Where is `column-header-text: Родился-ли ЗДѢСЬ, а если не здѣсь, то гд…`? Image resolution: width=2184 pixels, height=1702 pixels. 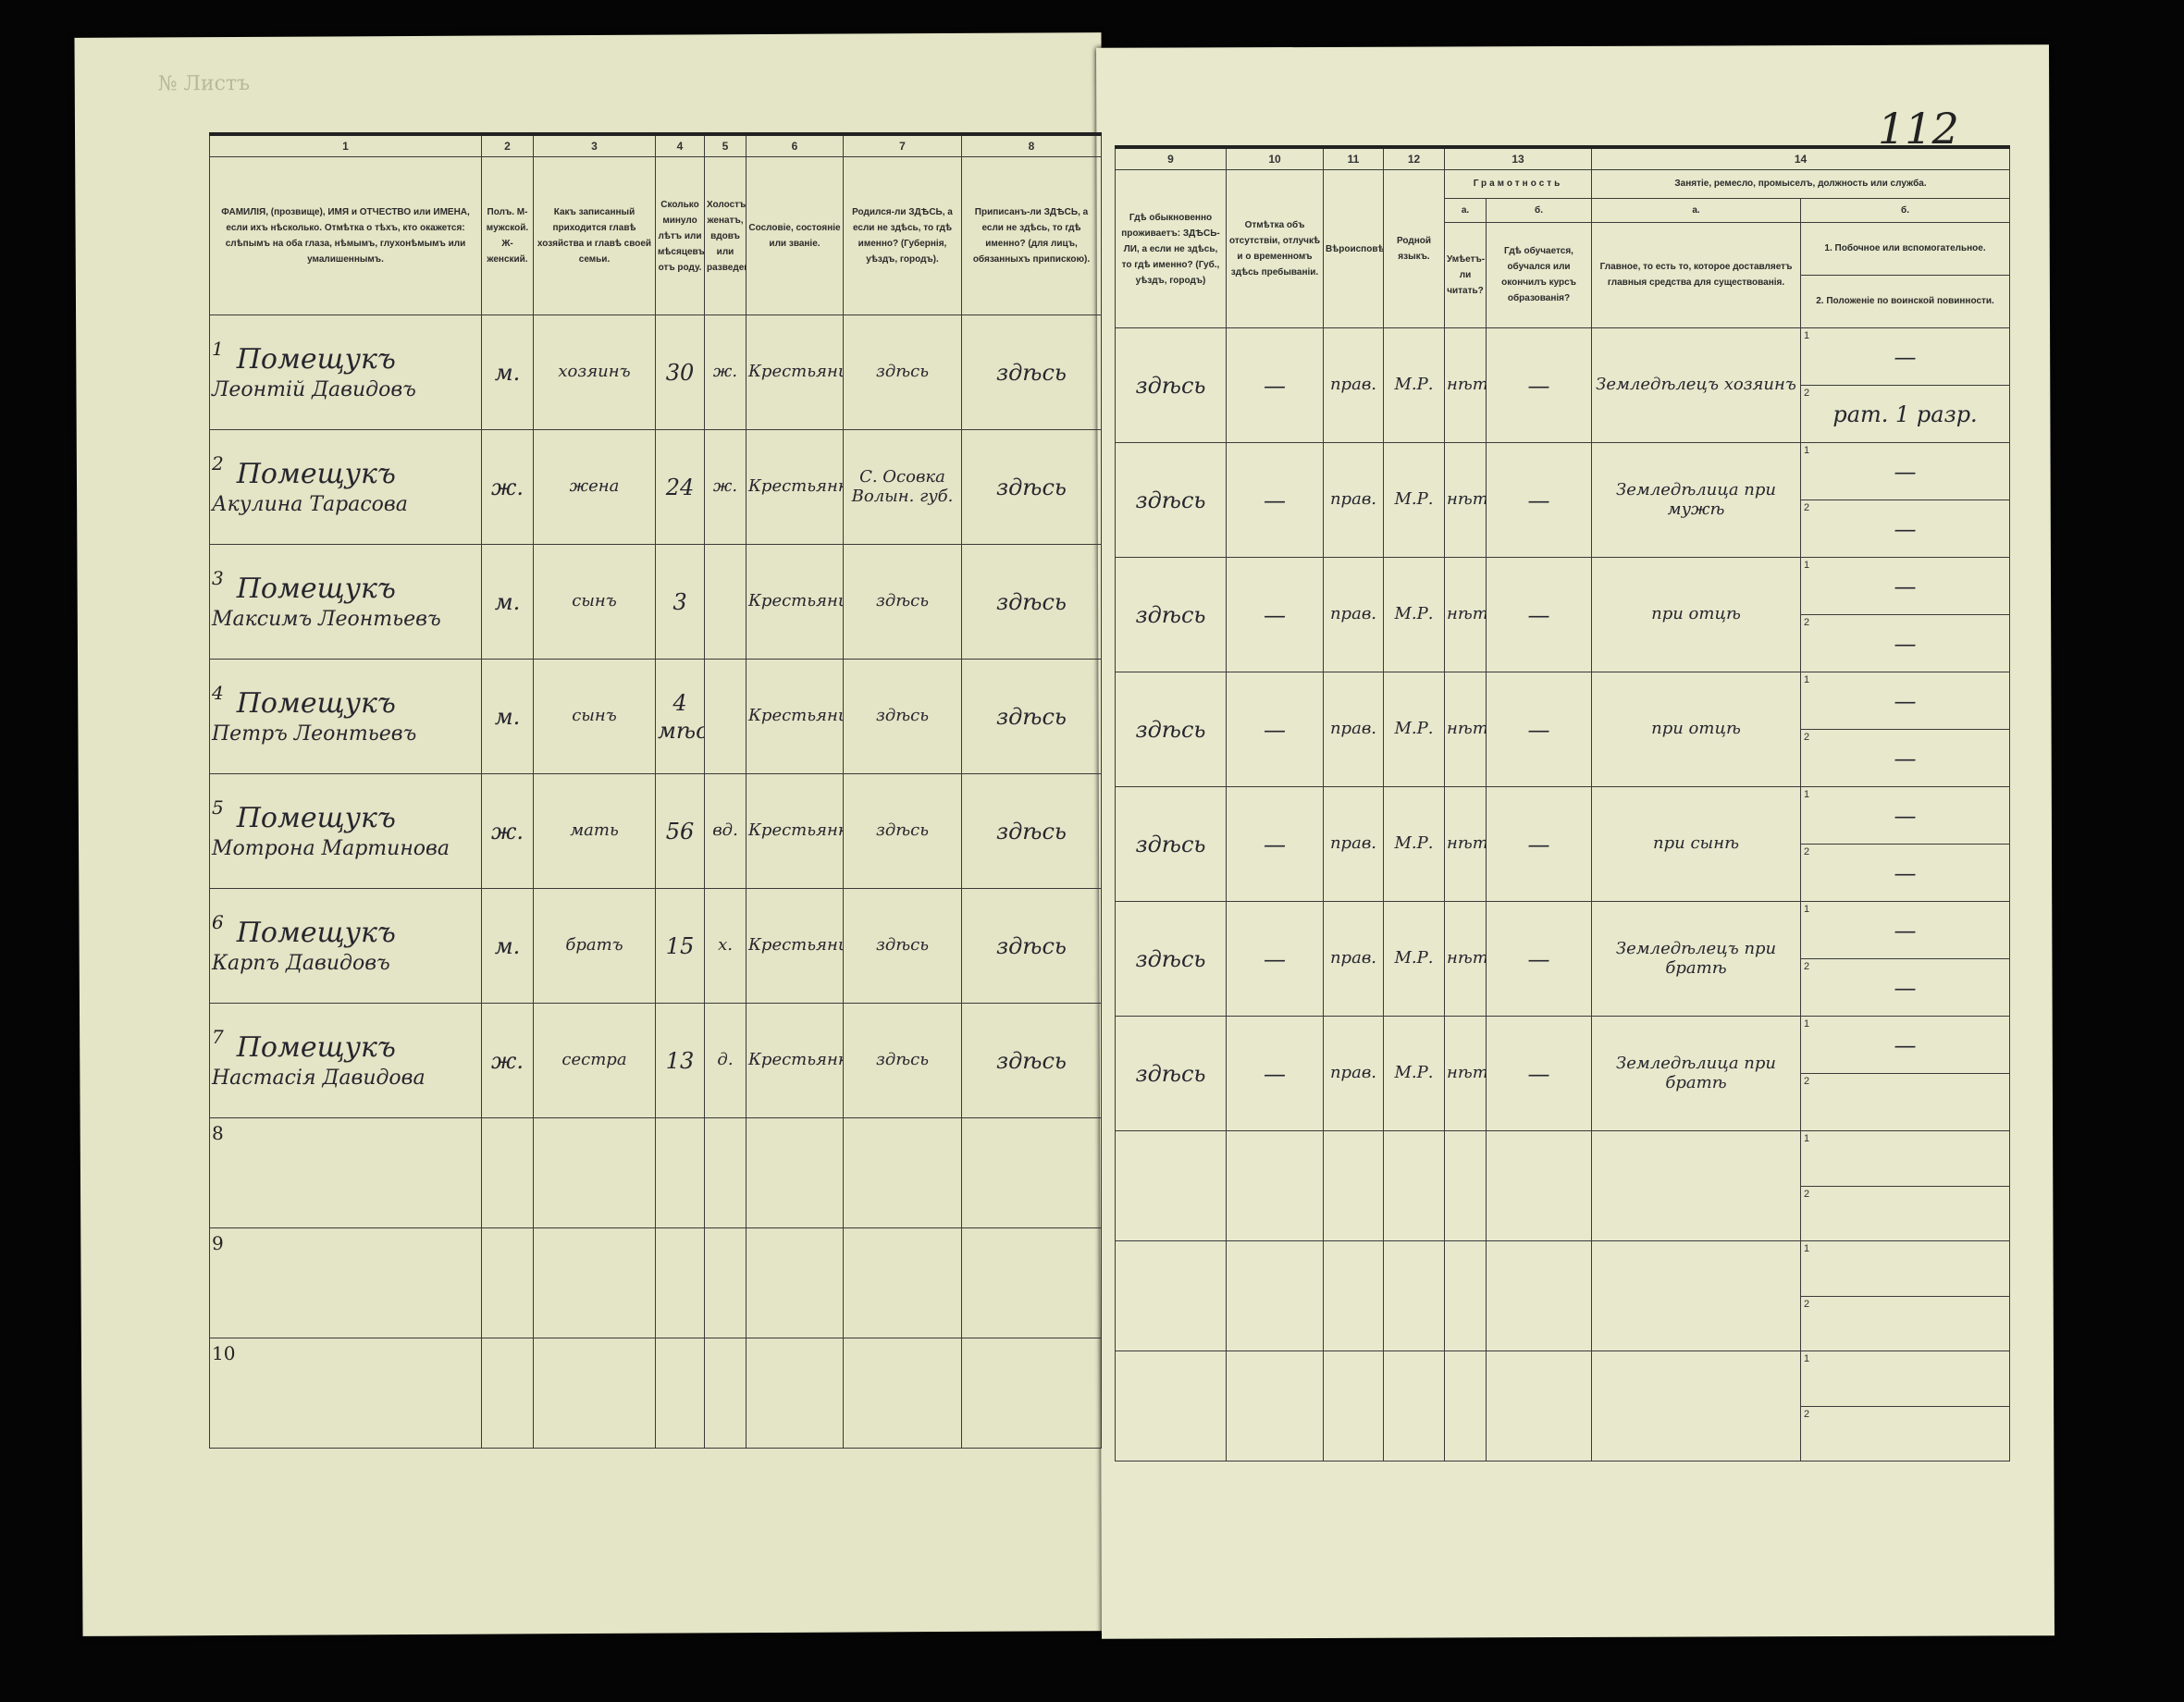
column-header-text: Родился-ли ЗДѢСЬ, а если не здѣсь, то гд… is located at coordinates (902, 236).